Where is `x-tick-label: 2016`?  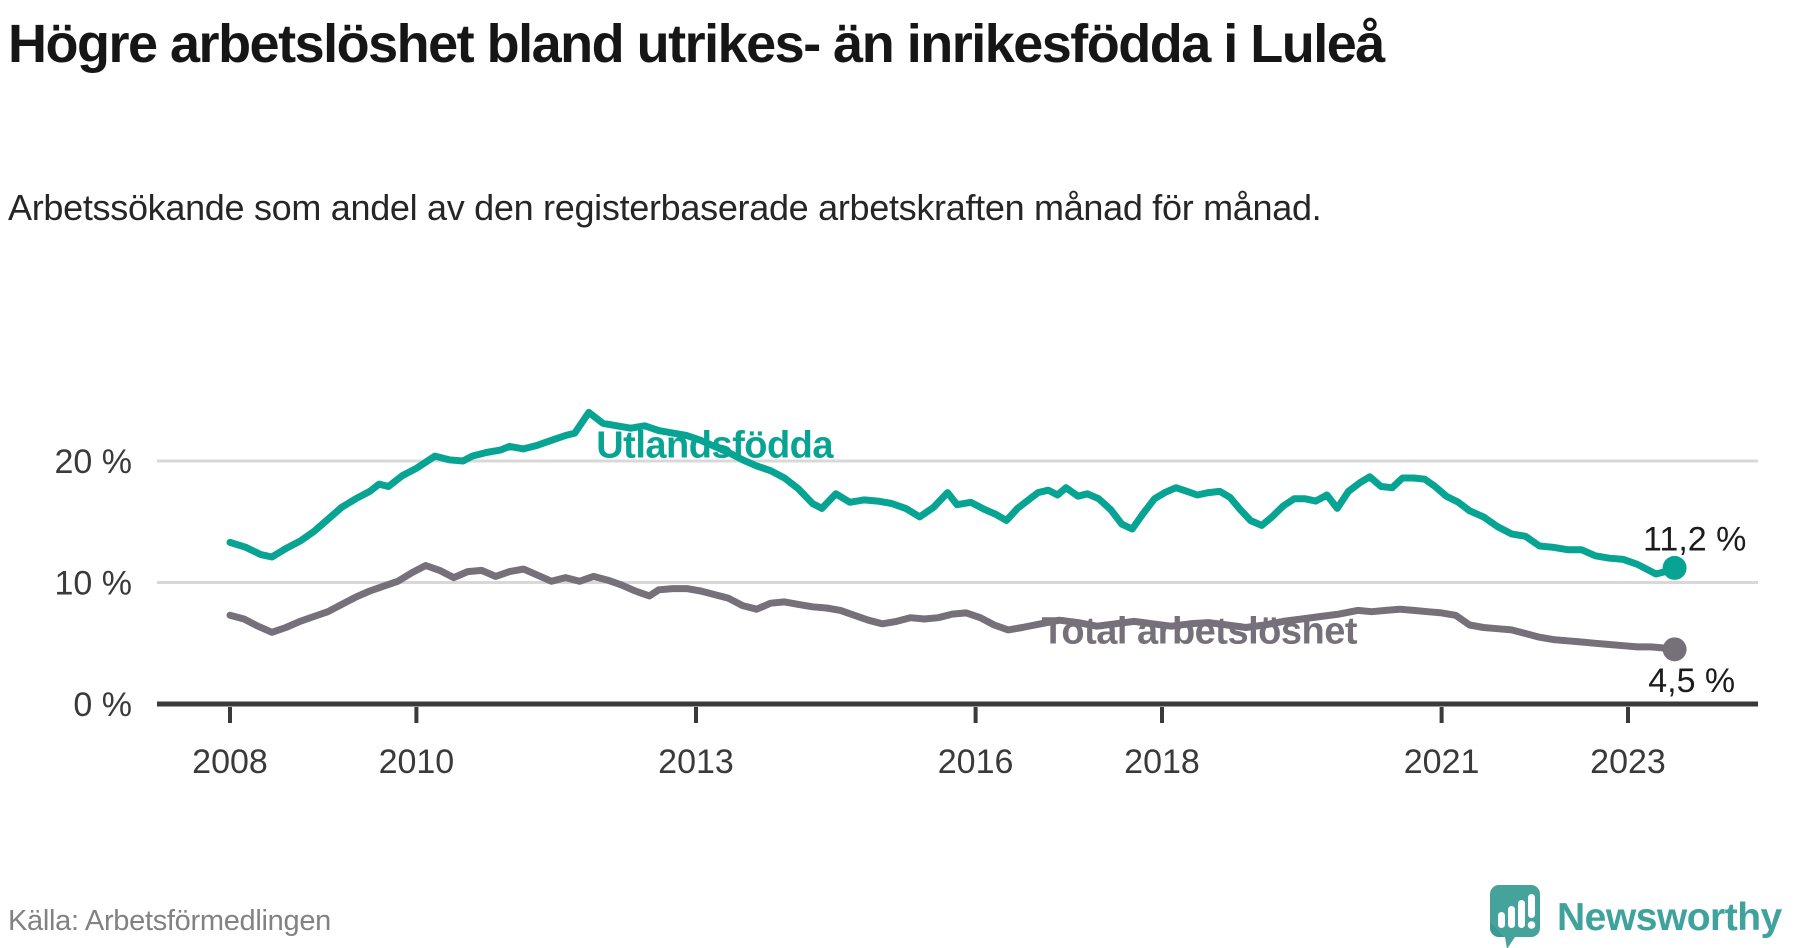 x-tick-label: 2016 is located at coordinates (976, 762).